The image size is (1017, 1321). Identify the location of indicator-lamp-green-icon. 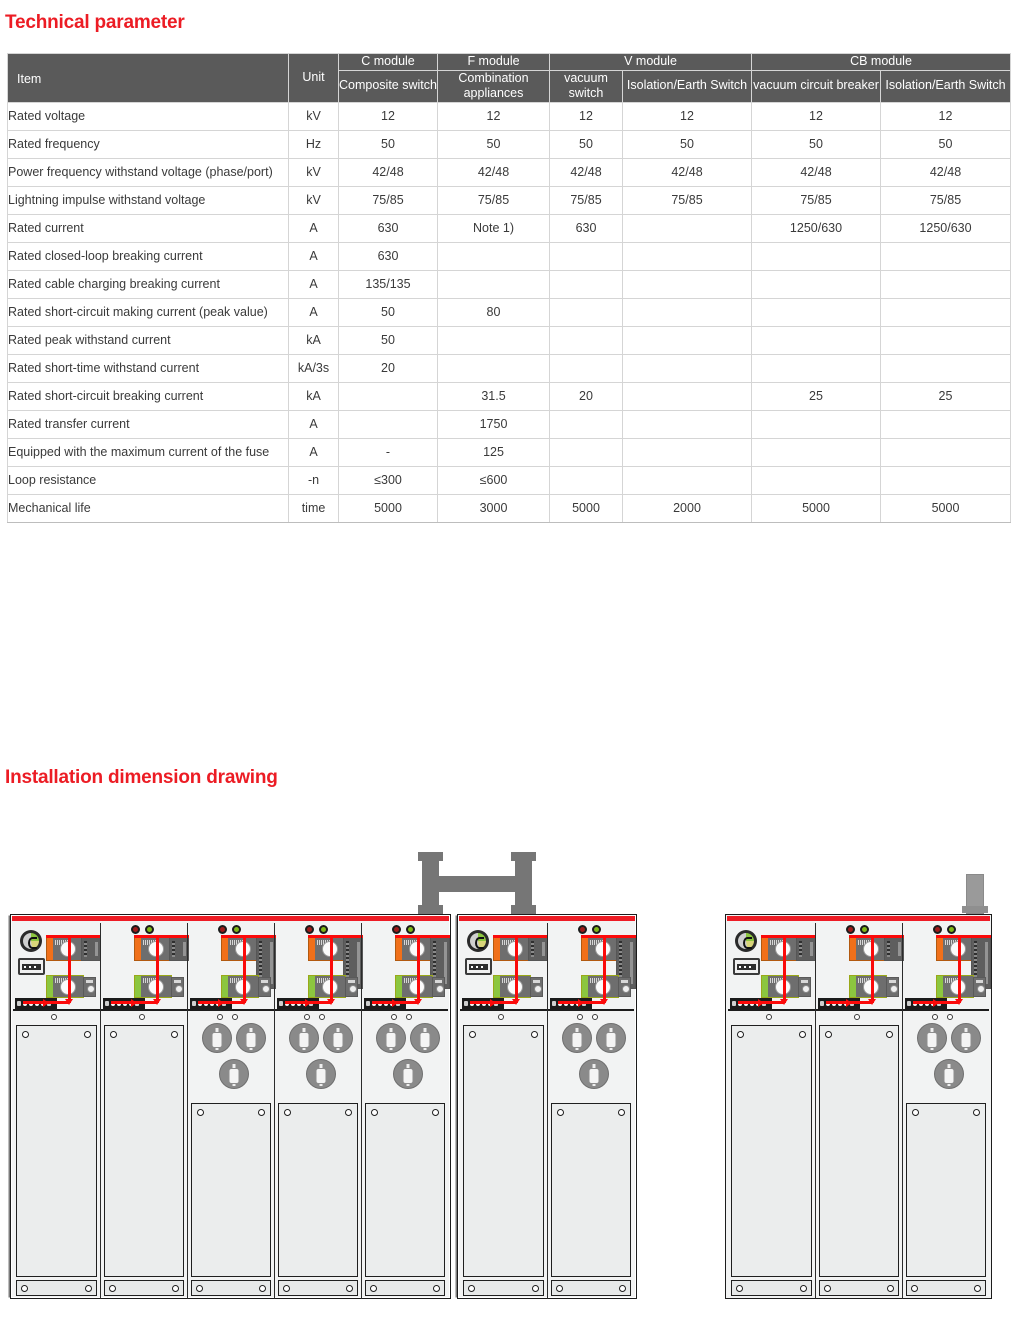
(596, 929).